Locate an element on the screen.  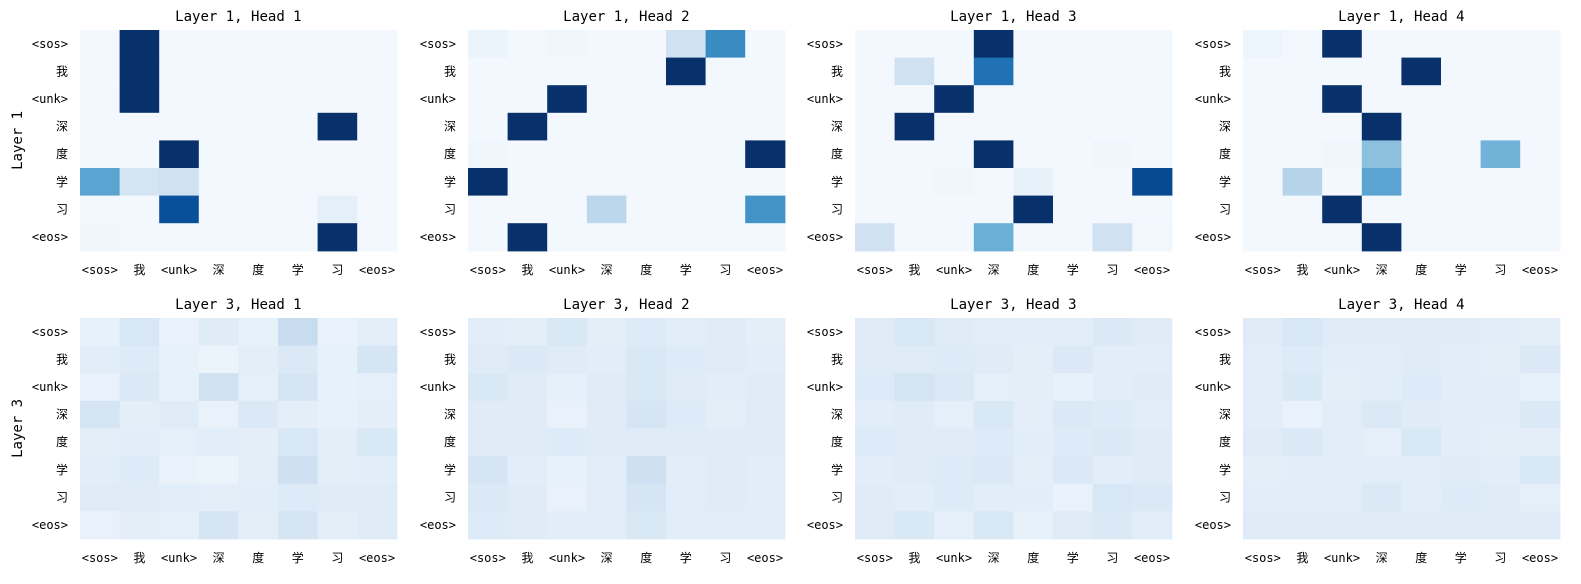
x-tick-label: <eos> is located at coordinates (765, 270).